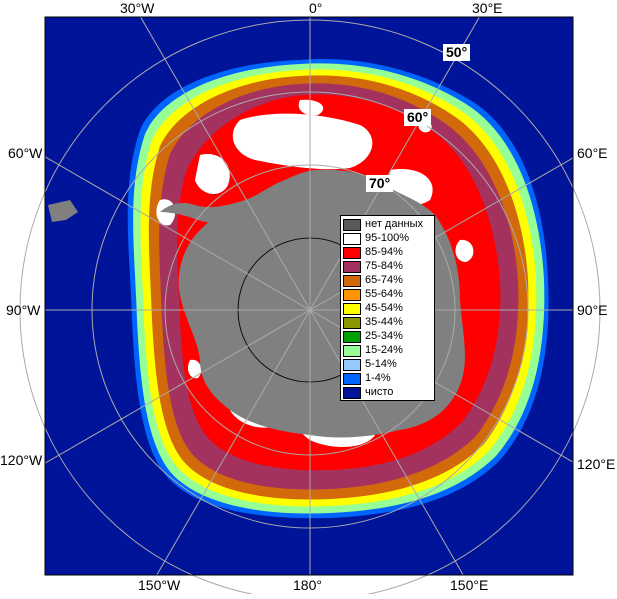 The width and height of the screenshot is (617, 599). I want to click on legend-item: 5-14%, so click(388, 364).